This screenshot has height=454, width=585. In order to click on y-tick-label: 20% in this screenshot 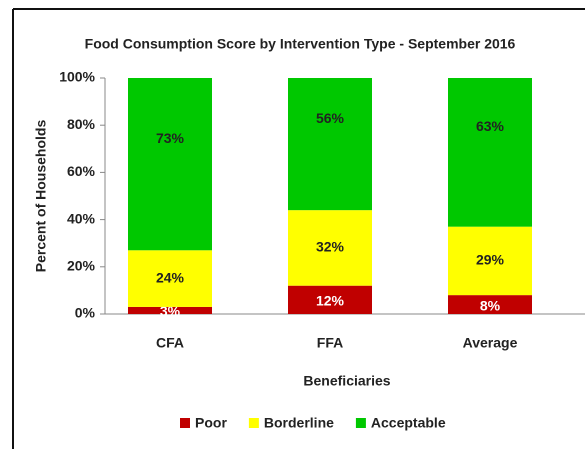, I will do `click(81, 266)`.